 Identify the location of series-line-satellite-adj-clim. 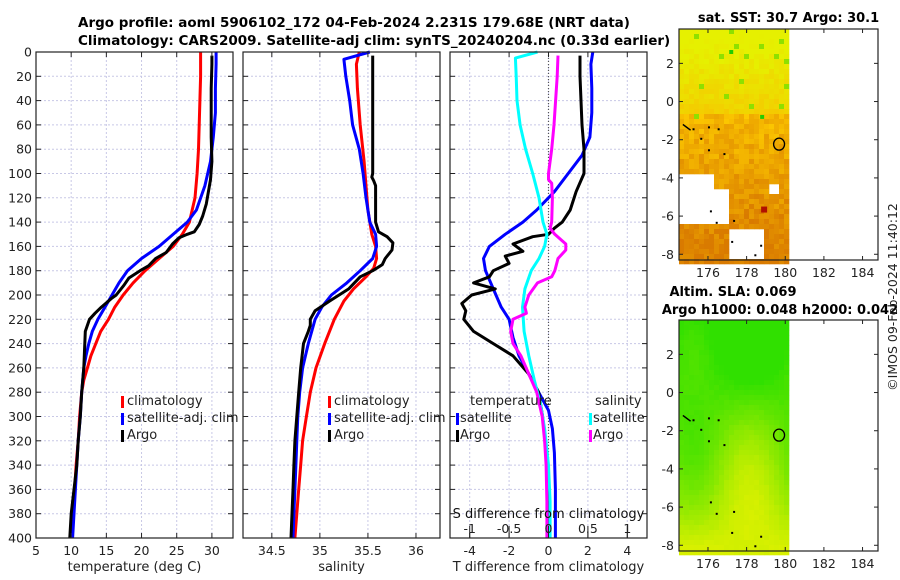
(335, 294).